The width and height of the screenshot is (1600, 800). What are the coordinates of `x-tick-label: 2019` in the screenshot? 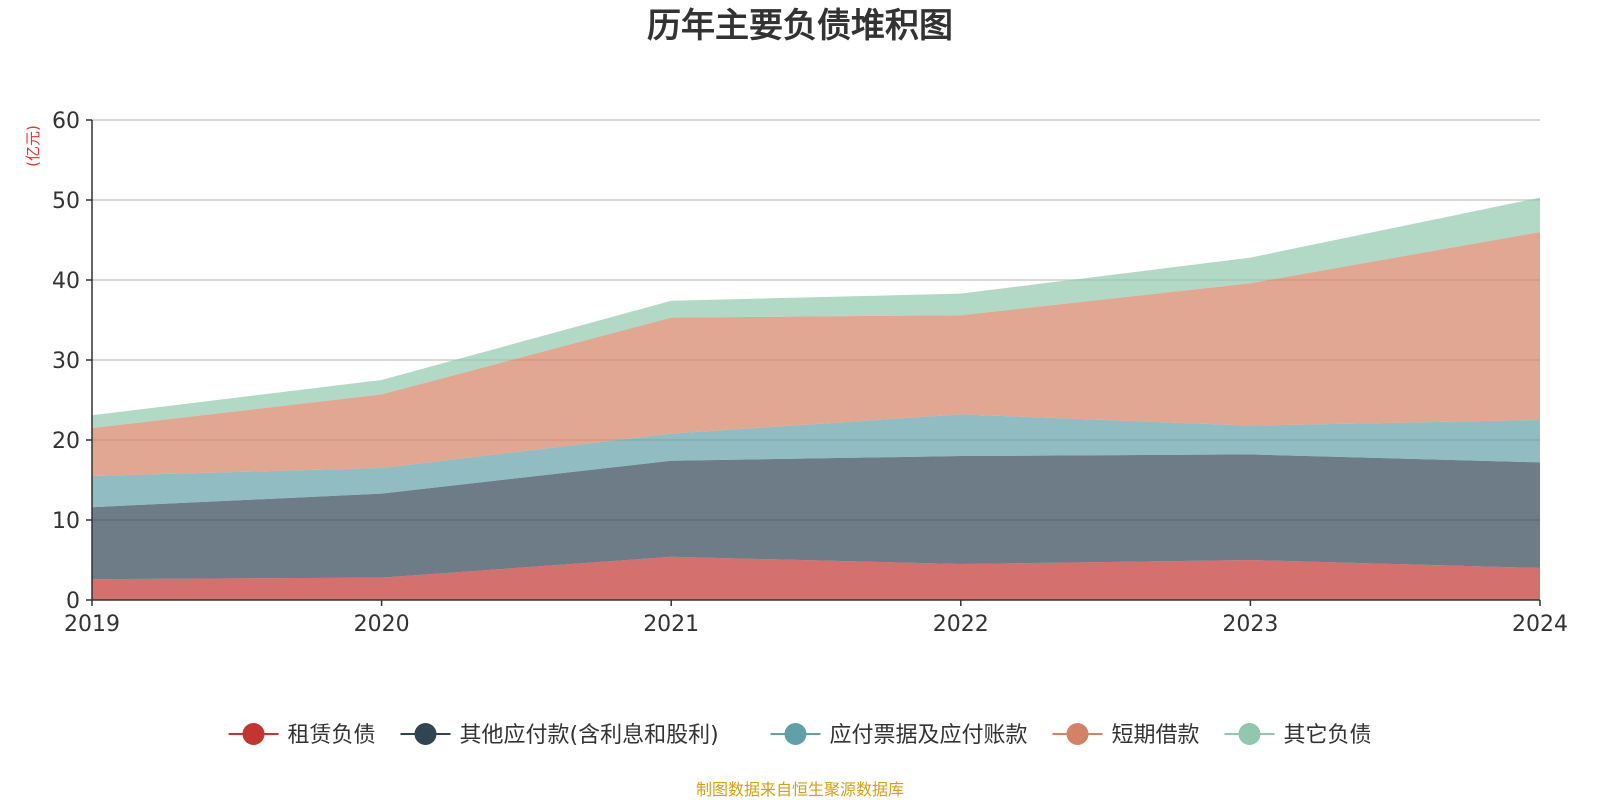 It's located at (92, 624).